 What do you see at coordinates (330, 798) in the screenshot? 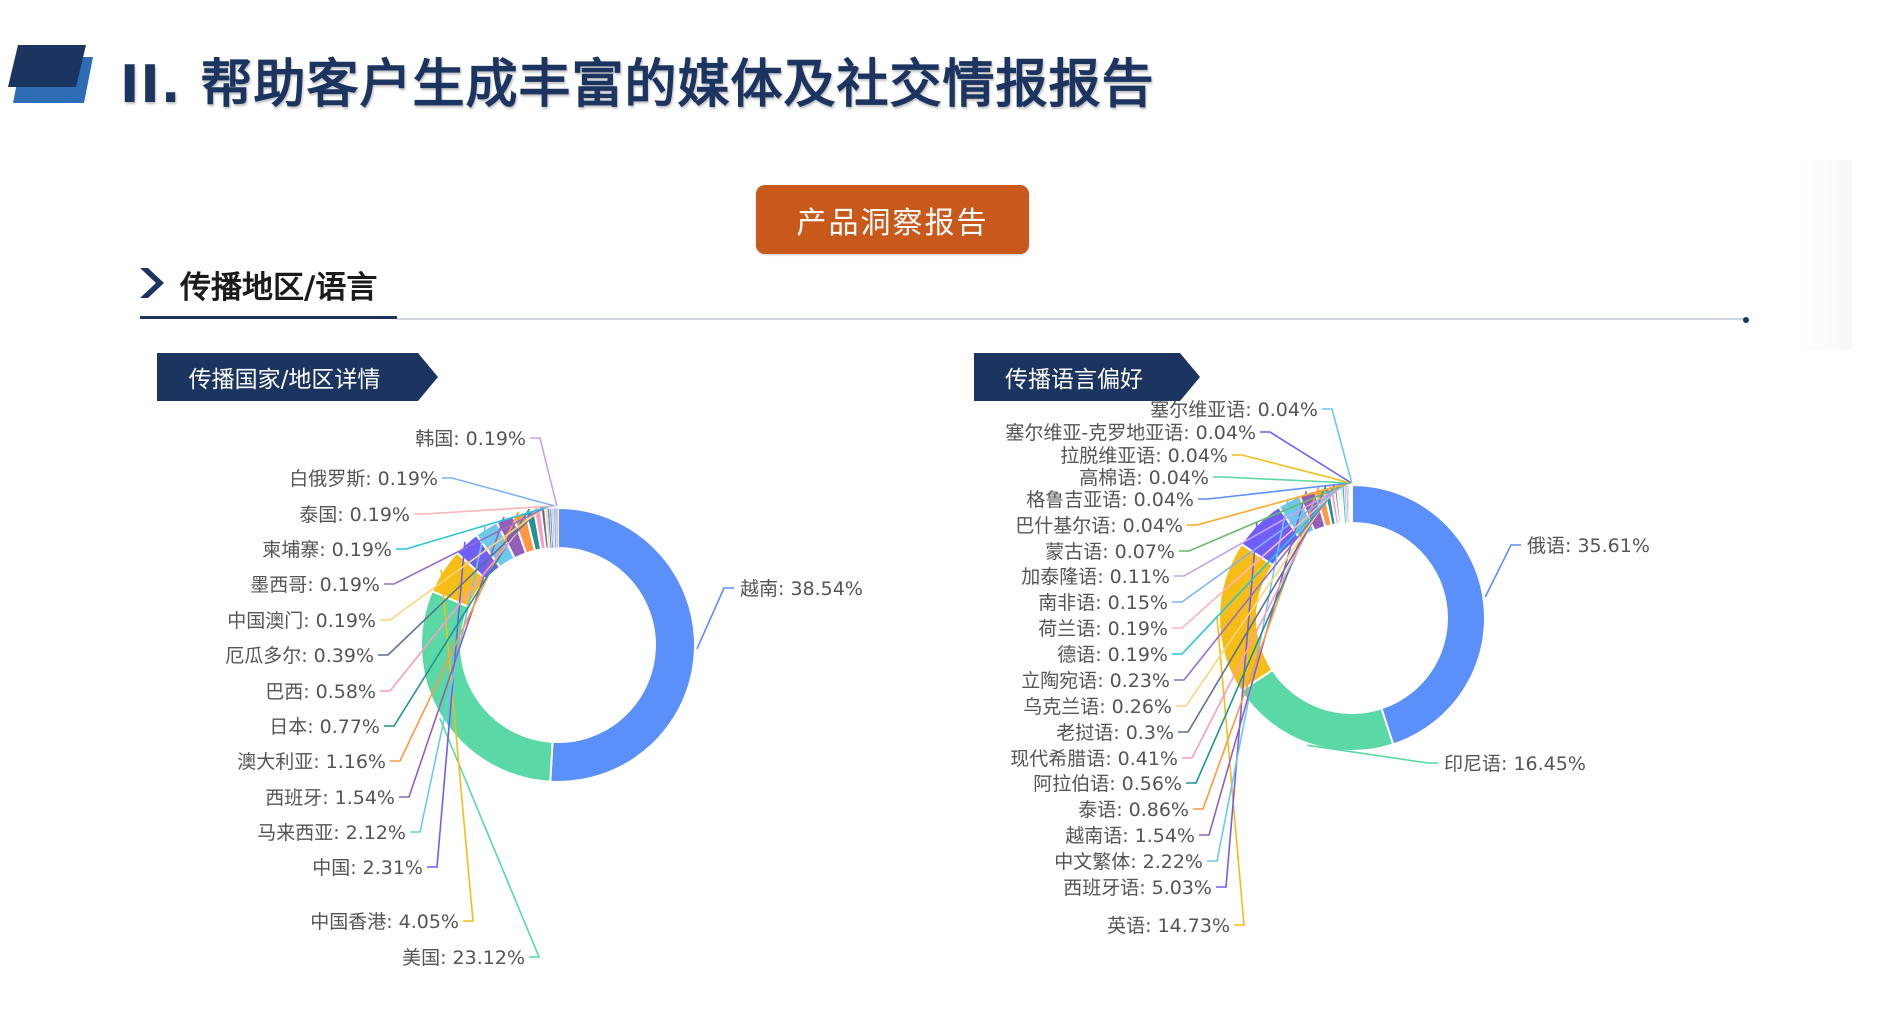
I see `country-data-label: 西班牙: 1.54%` at bounding box center [330, 798].